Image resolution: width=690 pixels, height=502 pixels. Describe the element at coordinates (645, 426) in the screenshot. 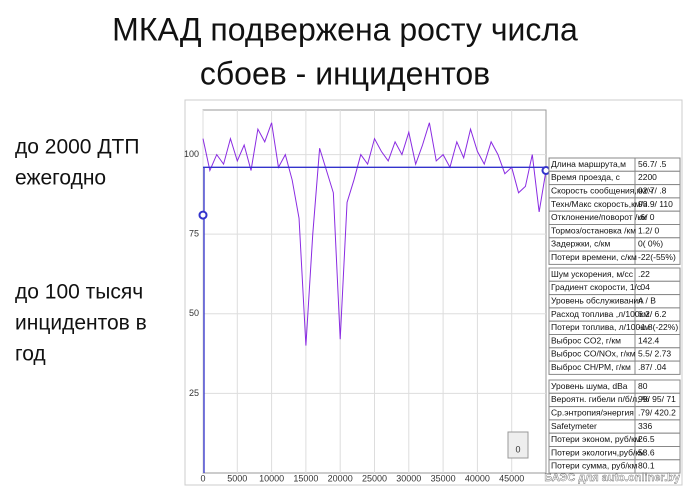

I see `row-value: 336` at that location.